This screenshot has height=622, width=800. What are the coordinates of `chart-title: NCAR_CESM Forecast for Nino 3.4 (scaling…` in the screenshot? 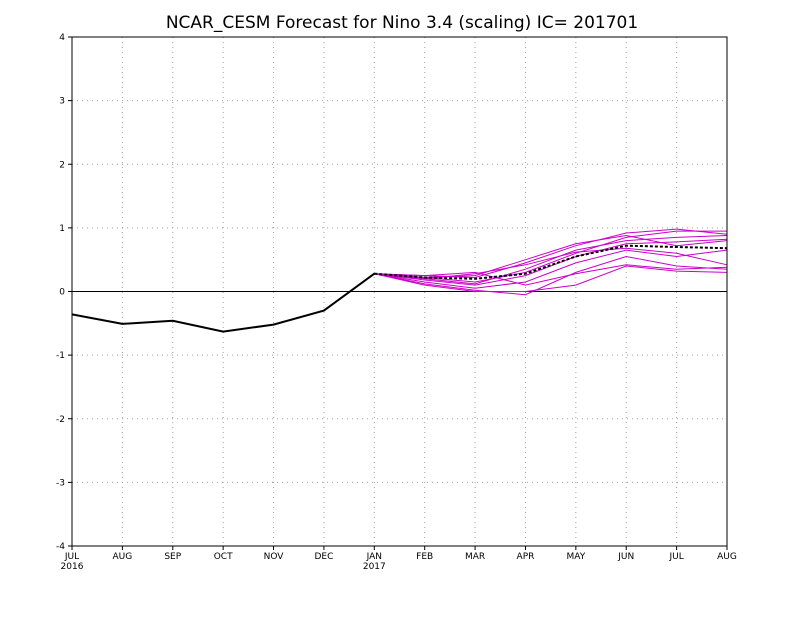 It's located at (402, 23).